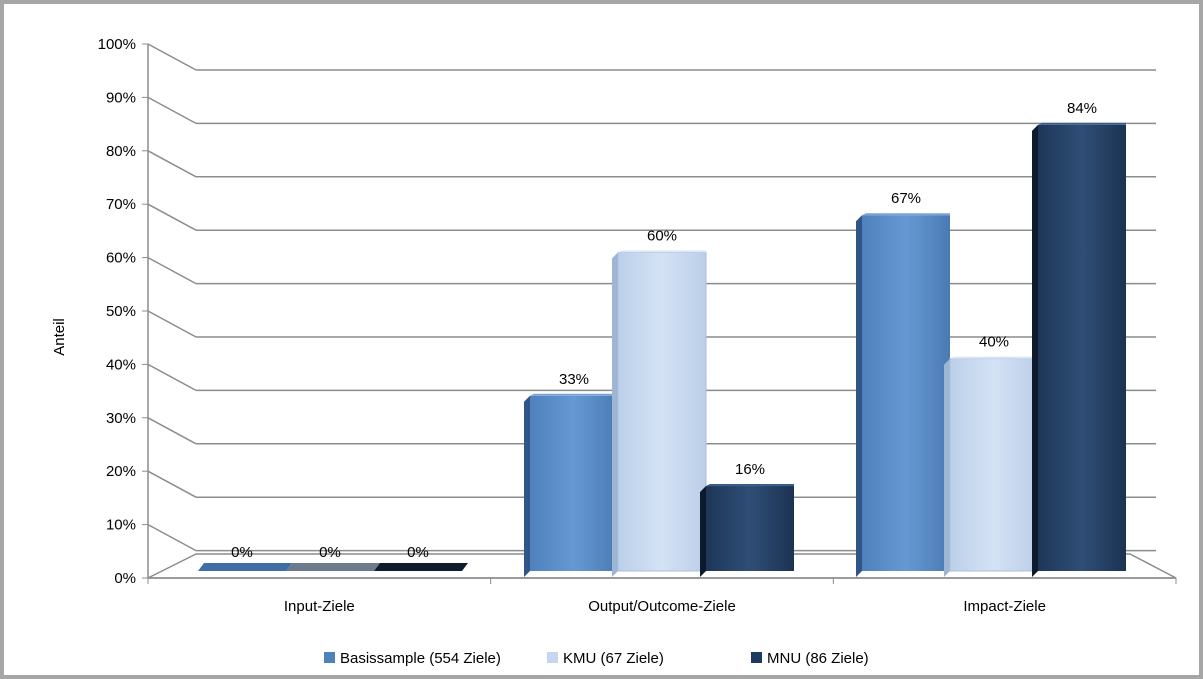 The height and width of the screenshot is (679, 1203). I want to click on y-tick-label: 0%, so click(125, 578).